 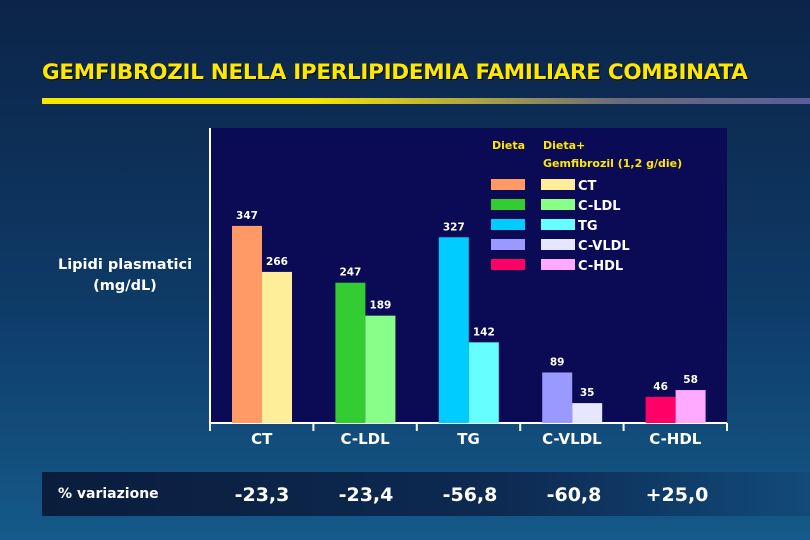 What do you see at coordinates (262, 495) in the screenshot?
I see `percent-value-ct: -23,3` at bounding box center [262, 495].